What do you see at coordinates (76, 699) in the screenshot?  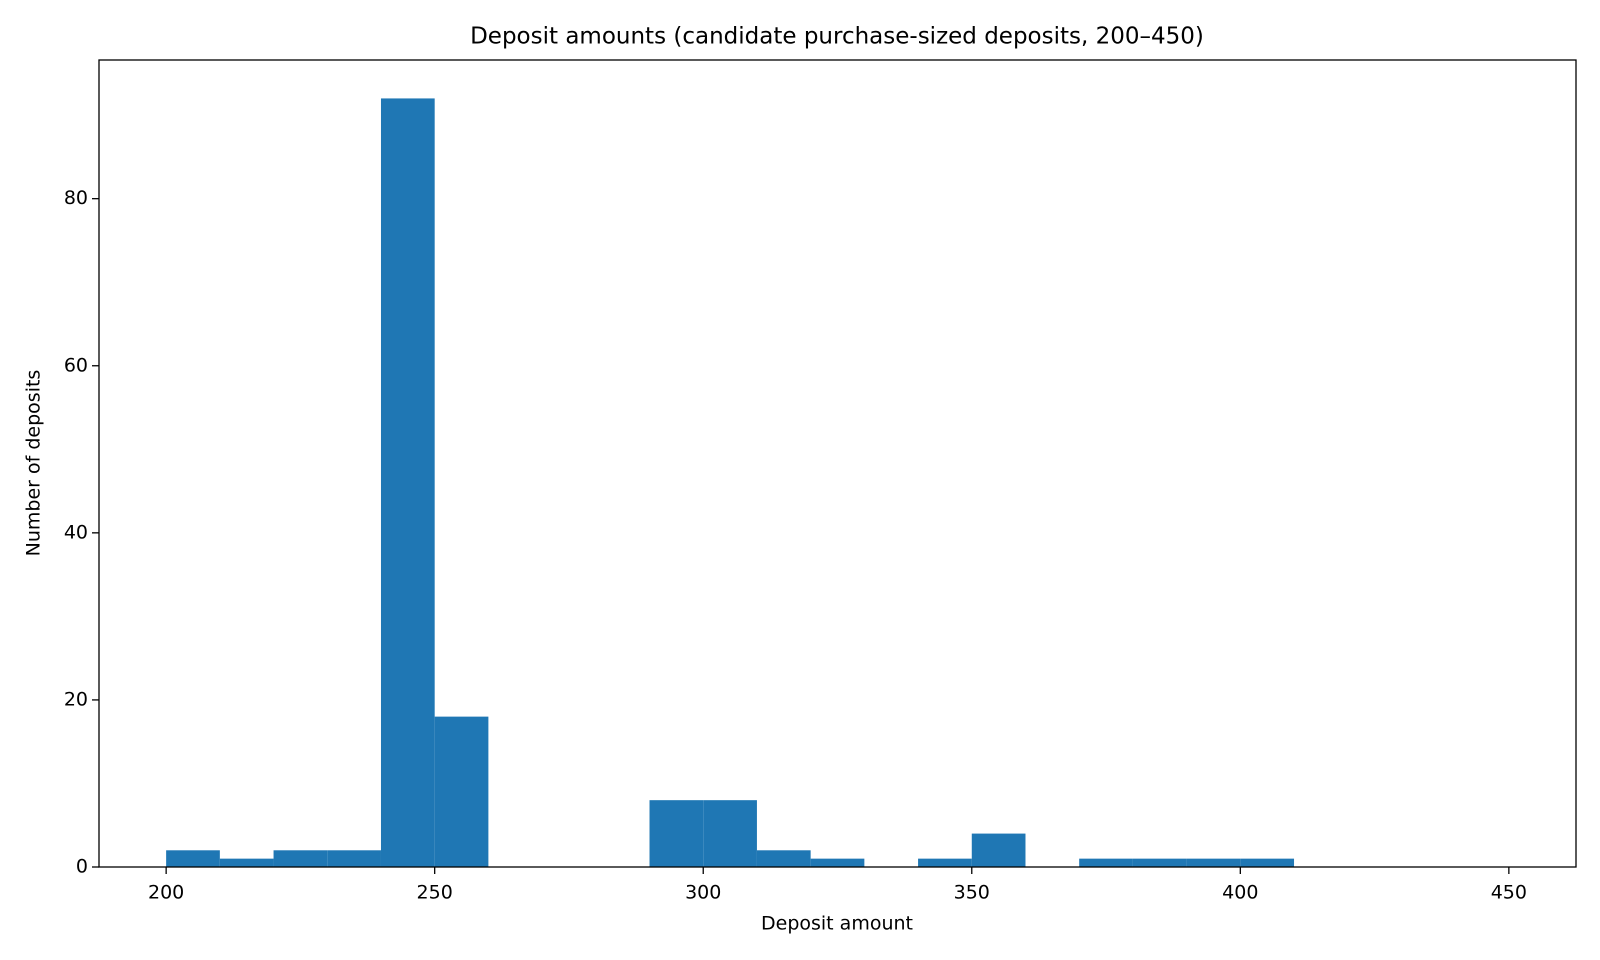 I see `y-tick-label: 20` at bounding box center [76, 699].